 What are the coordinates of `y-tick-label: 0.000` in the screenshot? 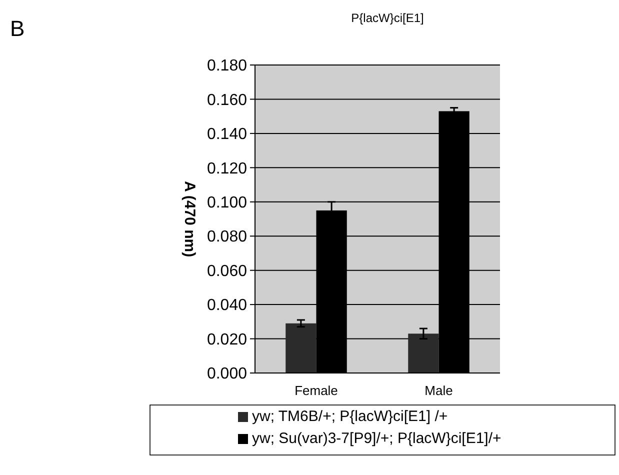 It's located at (227, 374).